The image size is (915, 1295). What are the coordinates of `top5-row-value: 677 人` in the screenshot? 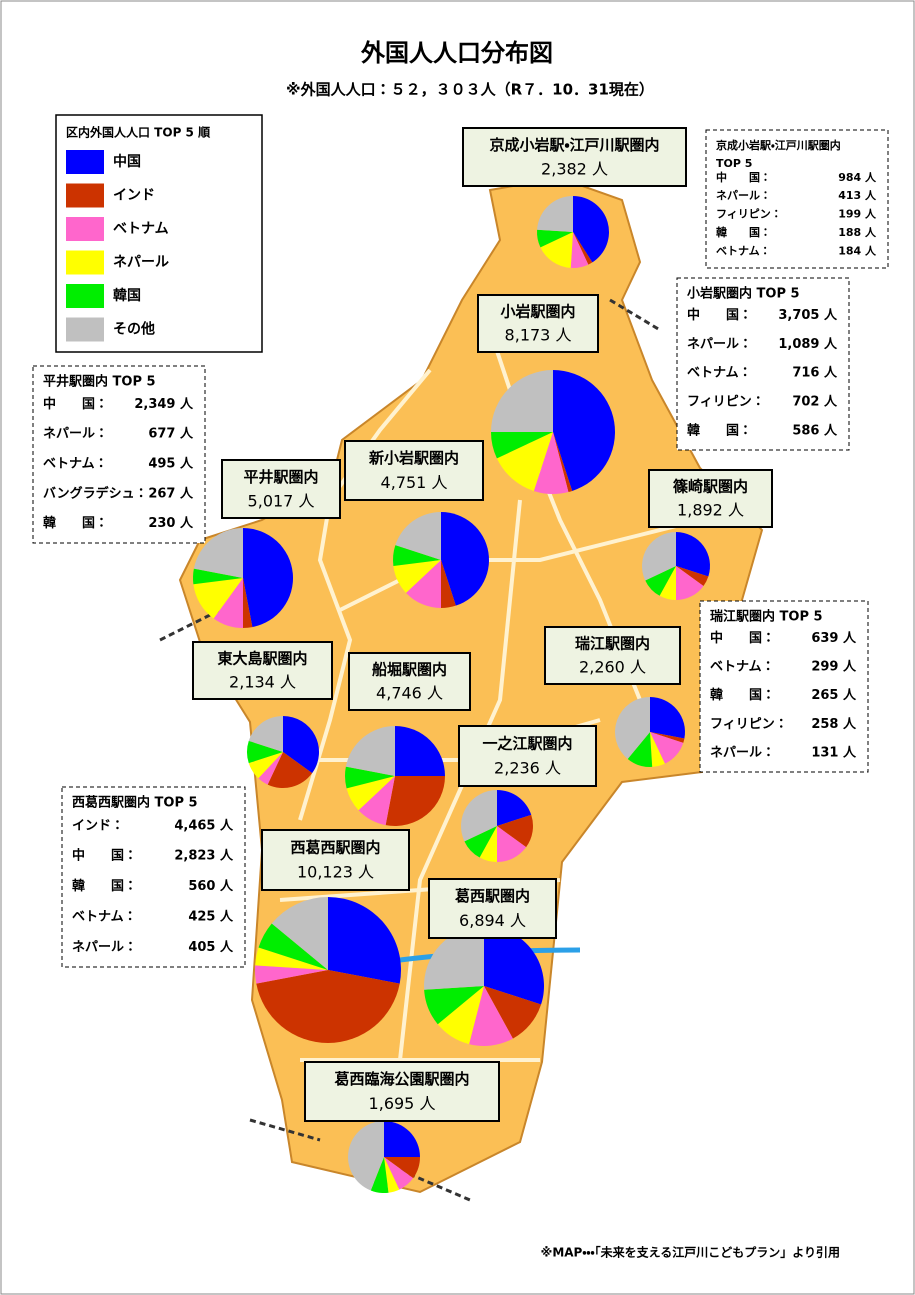 It's located at (171, 434).